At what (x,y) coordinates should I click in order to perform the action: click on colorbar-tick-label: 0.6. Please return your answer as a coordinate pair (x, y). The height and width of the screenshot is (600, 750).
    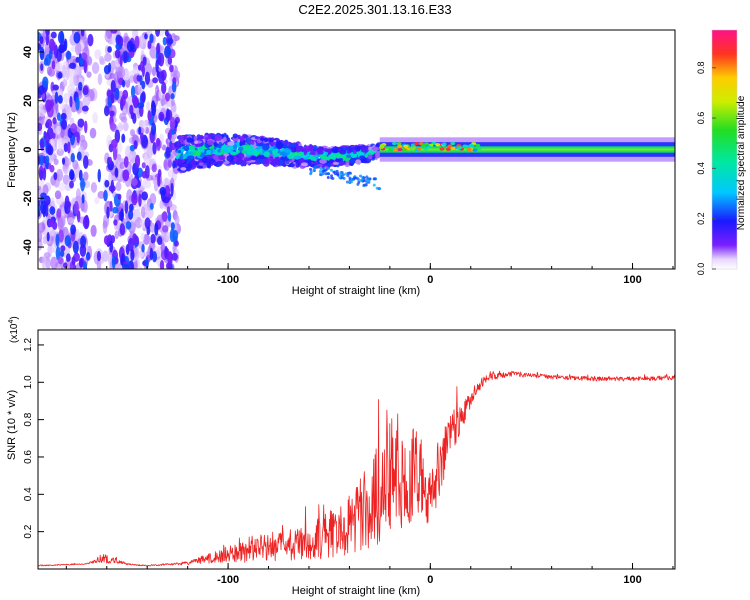
    Looking at the image, I should click on (701, 118).